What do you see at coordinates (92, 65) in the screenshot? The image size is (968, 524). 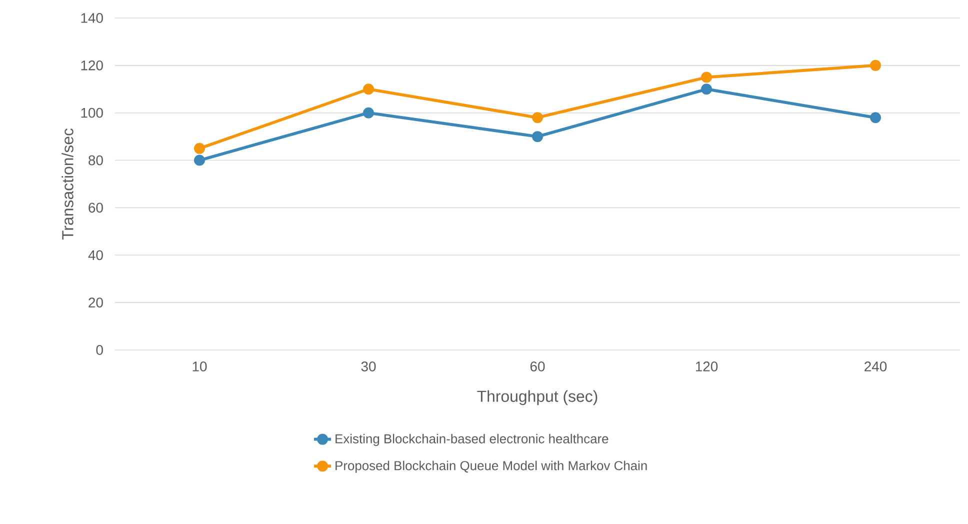 I see `y-tick-label: 120` at bounding box center [92, 65].